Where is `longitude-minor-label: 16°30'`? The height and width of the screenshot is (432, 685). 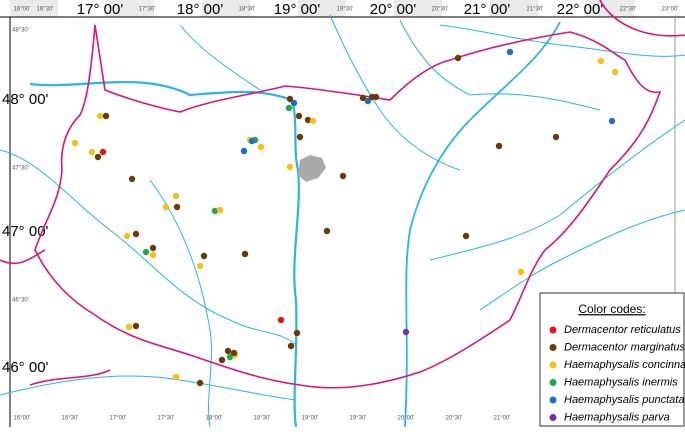
longitude-minor-label: 16°30' is located at coordinates (70, 419).